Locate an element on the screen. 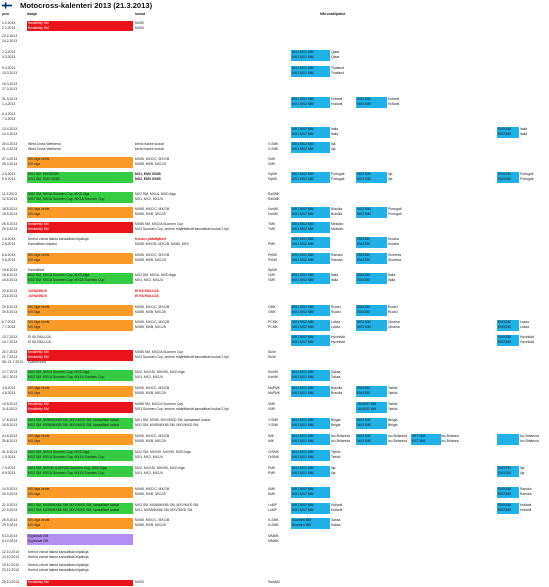  date-cell: 25.10.2013 is located at coordinates (10, 582).